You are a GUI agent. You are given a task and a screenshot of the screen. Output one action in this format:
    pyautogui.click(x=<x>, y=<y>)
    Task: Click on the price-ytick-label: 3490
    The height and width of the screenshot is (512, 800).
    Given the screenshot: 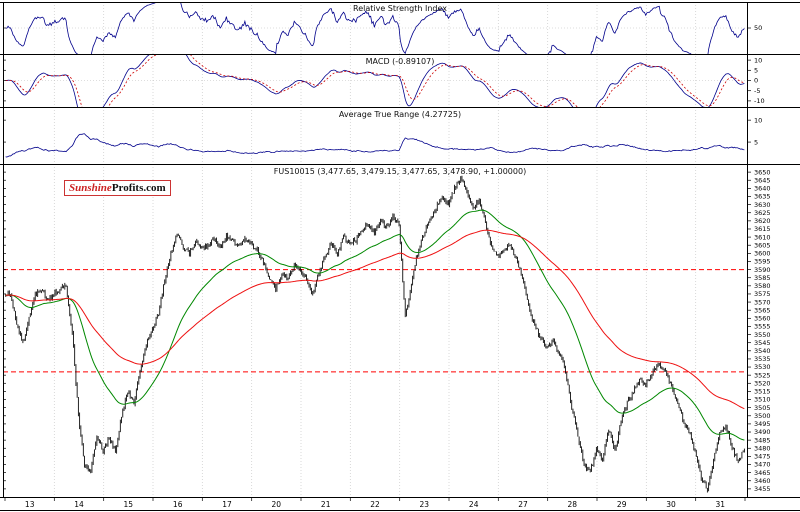 What is the action you would take?
    pyautogui.click(x=762, y=432)
    